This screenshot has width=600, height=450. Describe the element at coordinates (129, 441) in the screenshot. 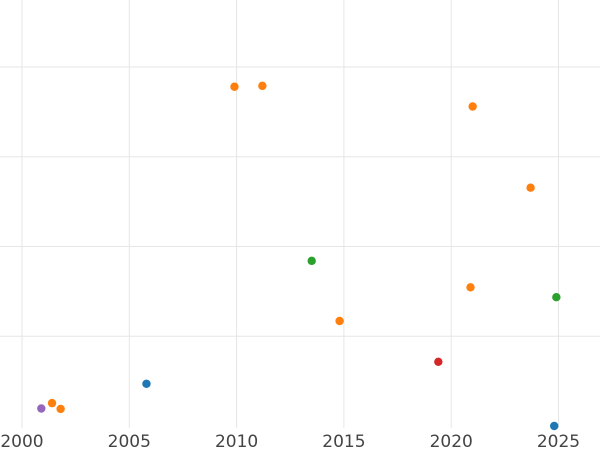

I see `x-tick-label: 2005` at that location.